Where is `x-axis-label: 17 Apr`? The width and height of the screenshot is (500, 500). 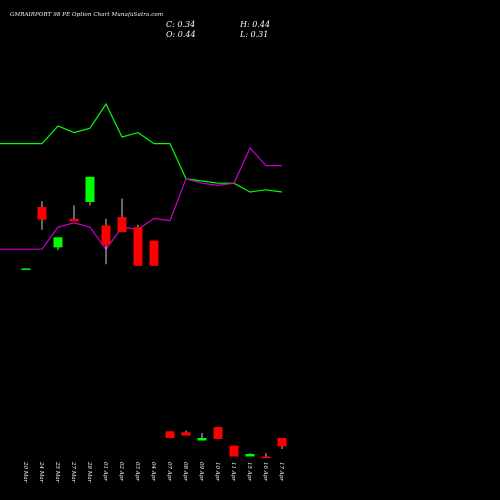 x-axis-label: 17 Apr is located at coordinates (281, 471).